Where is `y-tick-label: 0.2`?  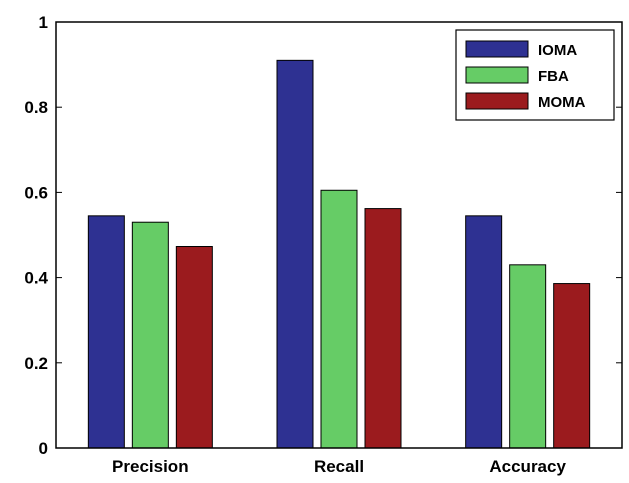 y-tick-label: 0.2 is located at coordinates (36, 363).